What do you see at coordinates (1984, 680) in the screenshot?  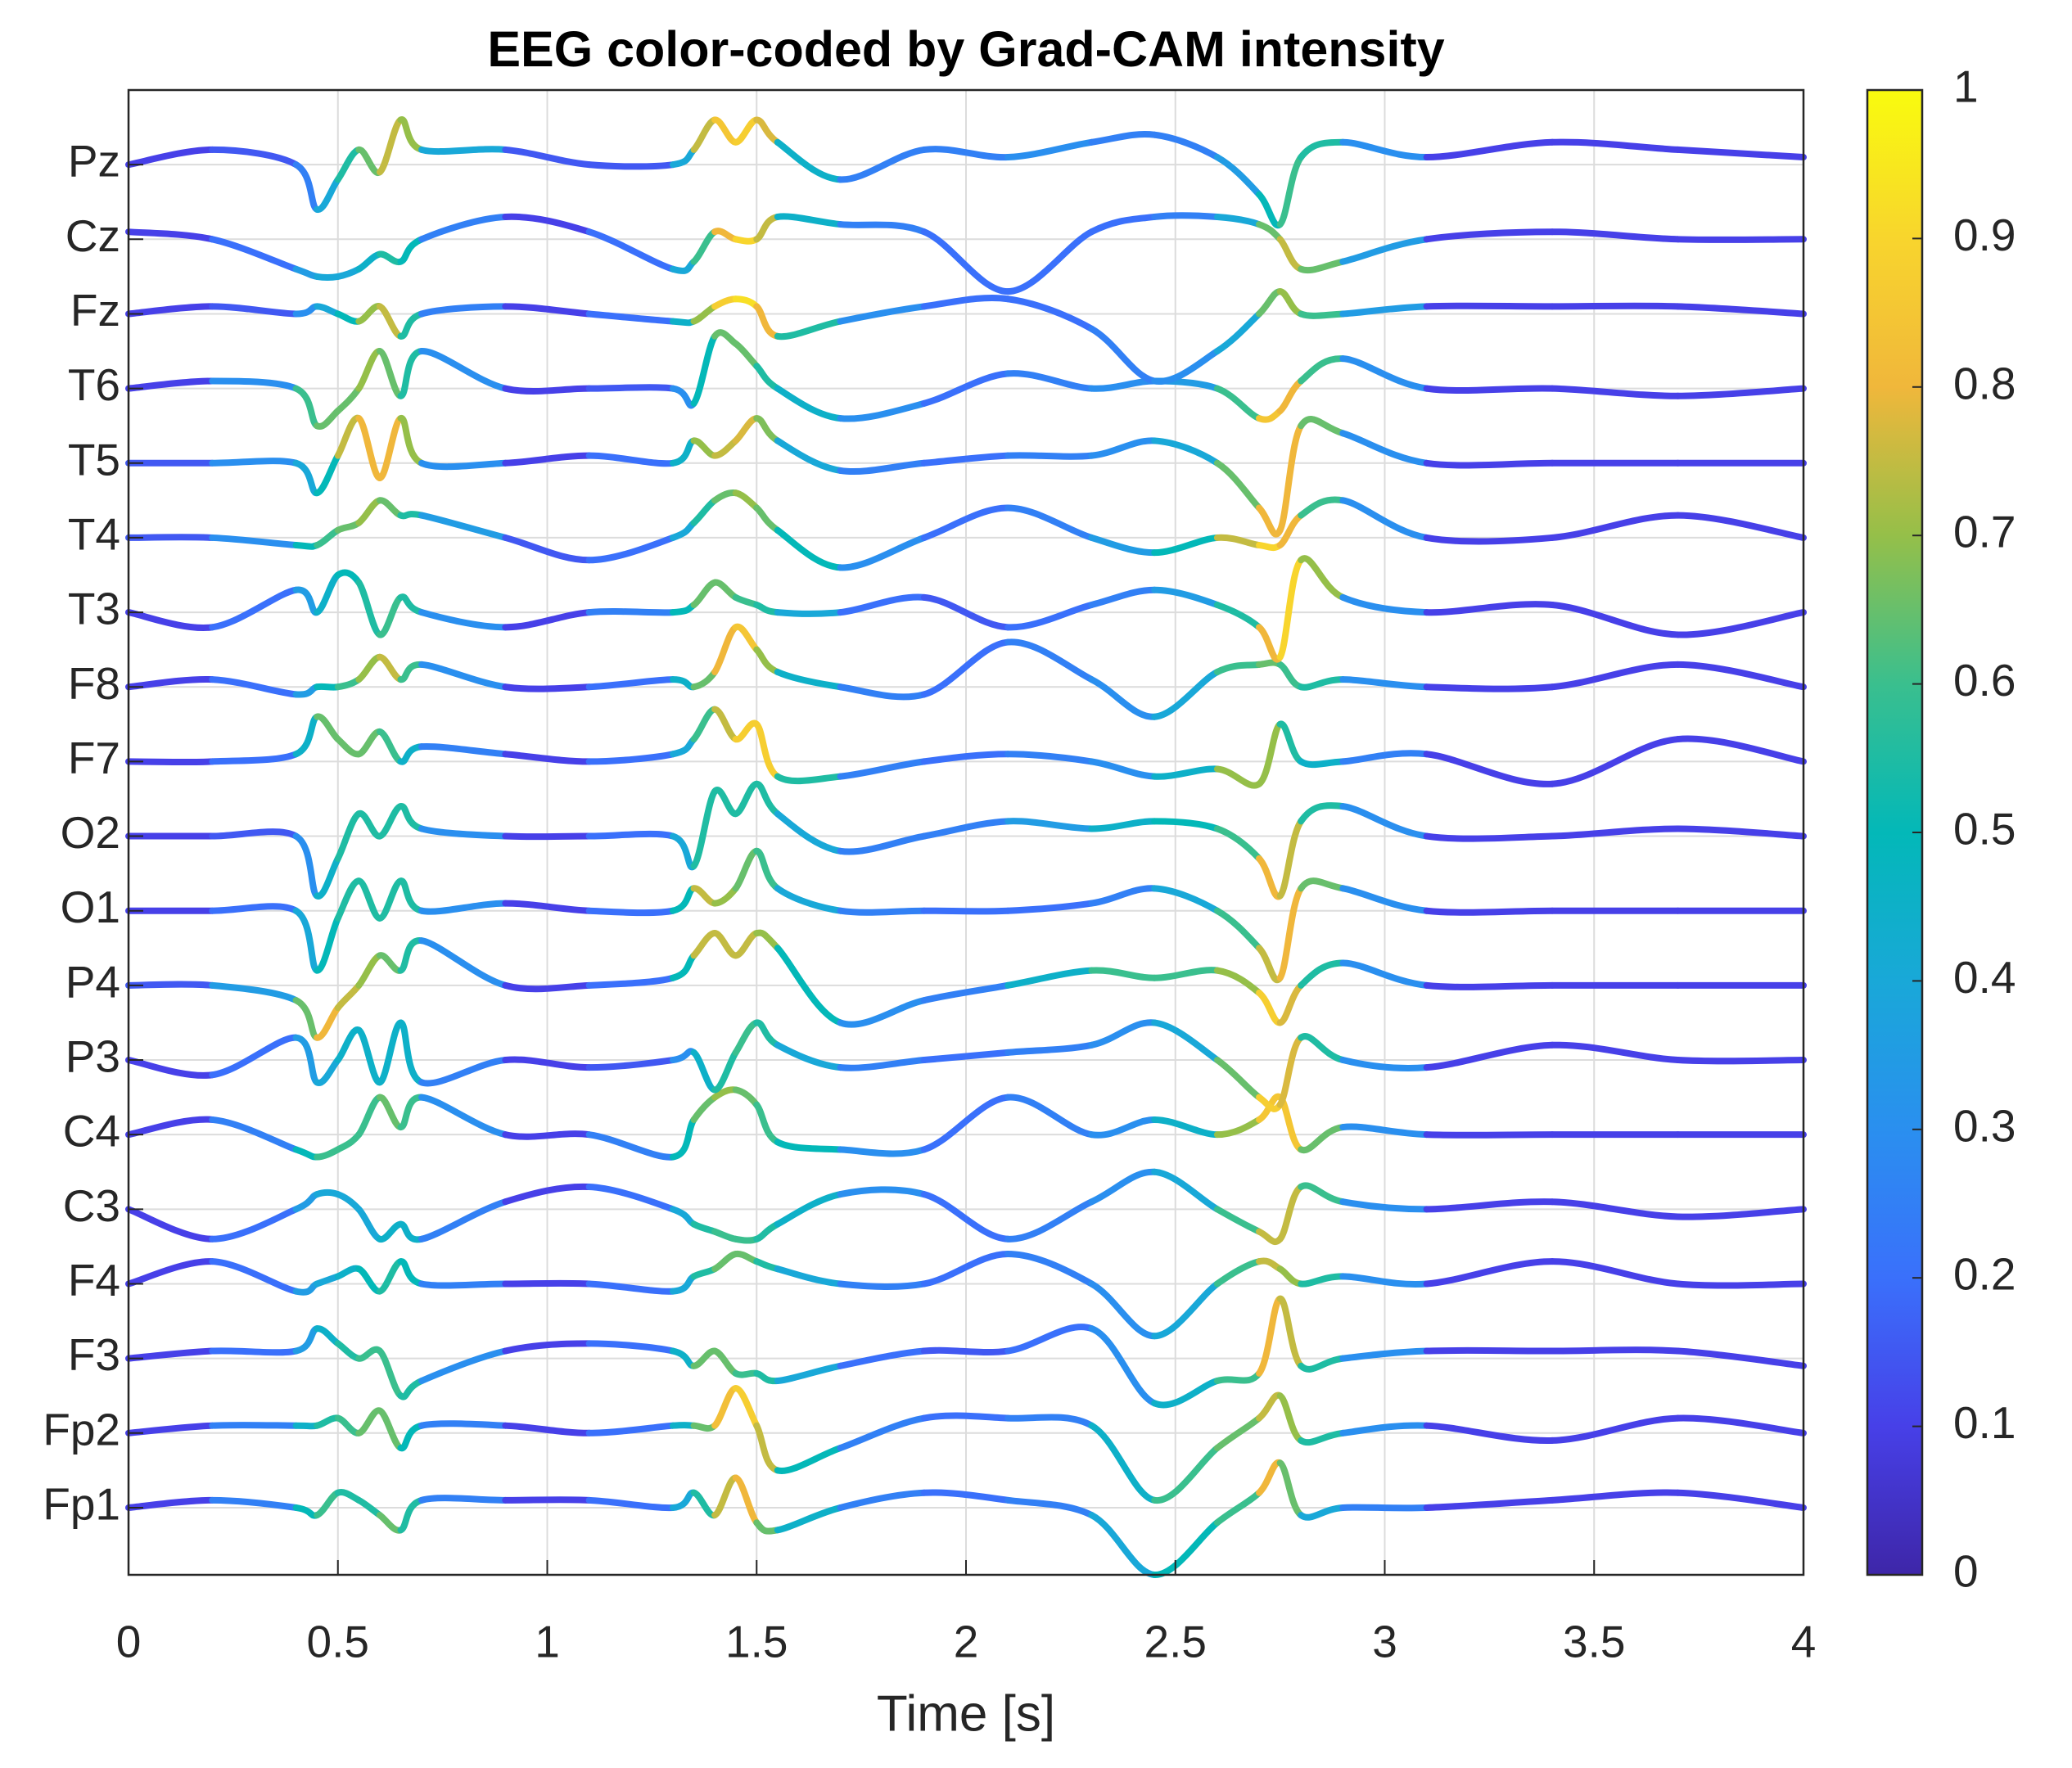 I see `colorbar-tick-label: 0.6` at bounding box center [1984, 680].